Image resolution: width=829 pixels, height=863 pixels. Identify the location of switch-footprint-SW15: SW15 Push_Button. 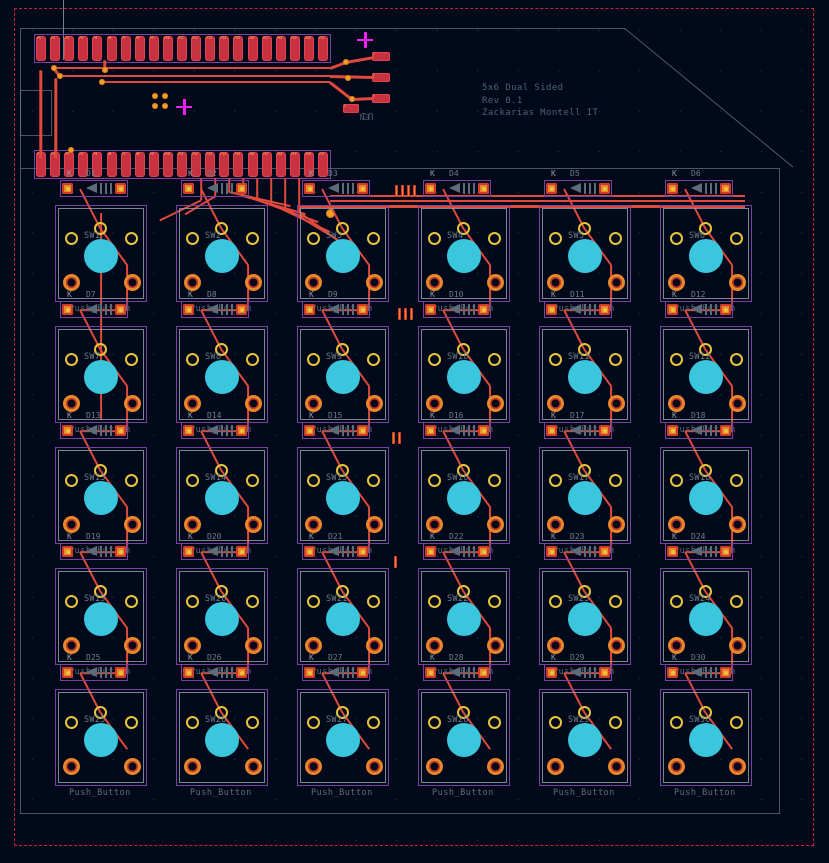
(343, 501).